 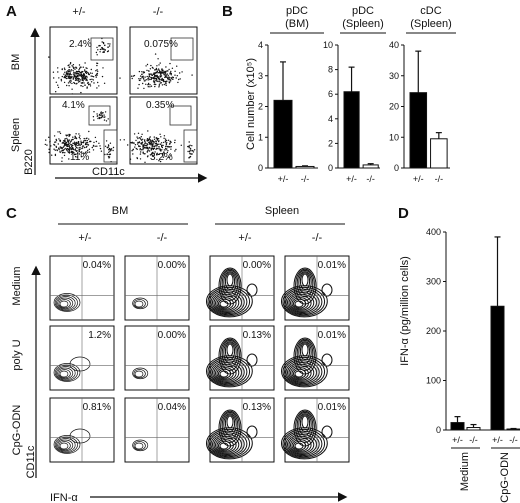 I want to click on y-tick-label: 4, so click(x=260, y=45).